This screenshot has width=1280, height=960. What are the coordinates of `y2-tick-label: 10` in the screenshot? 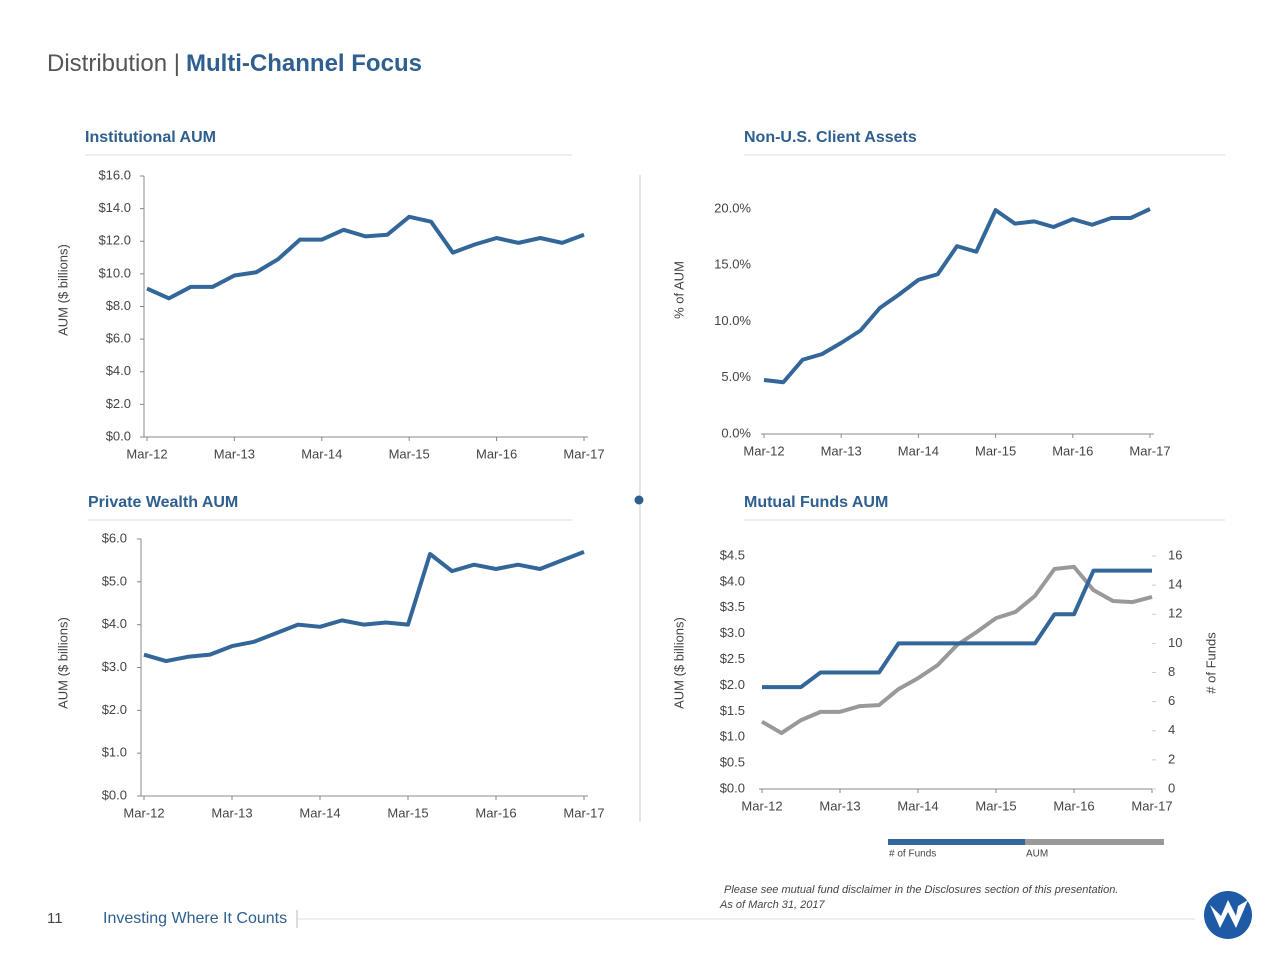 It's located at (1175, 642).